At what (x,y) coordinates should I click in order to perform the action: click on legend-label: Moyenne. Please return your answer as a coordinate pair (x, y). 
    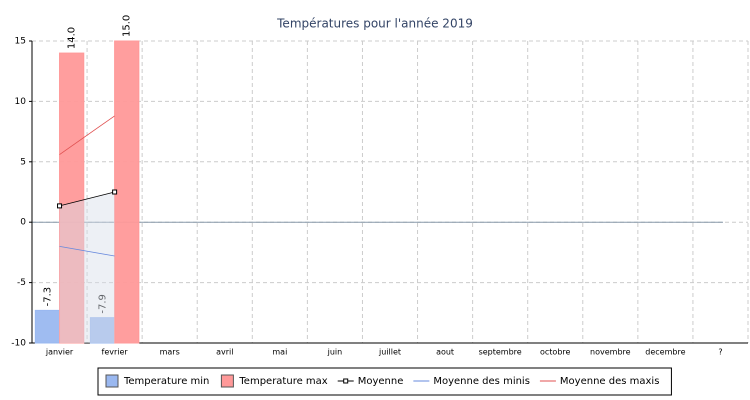
    Looking at the image, I should click on (381, 381).